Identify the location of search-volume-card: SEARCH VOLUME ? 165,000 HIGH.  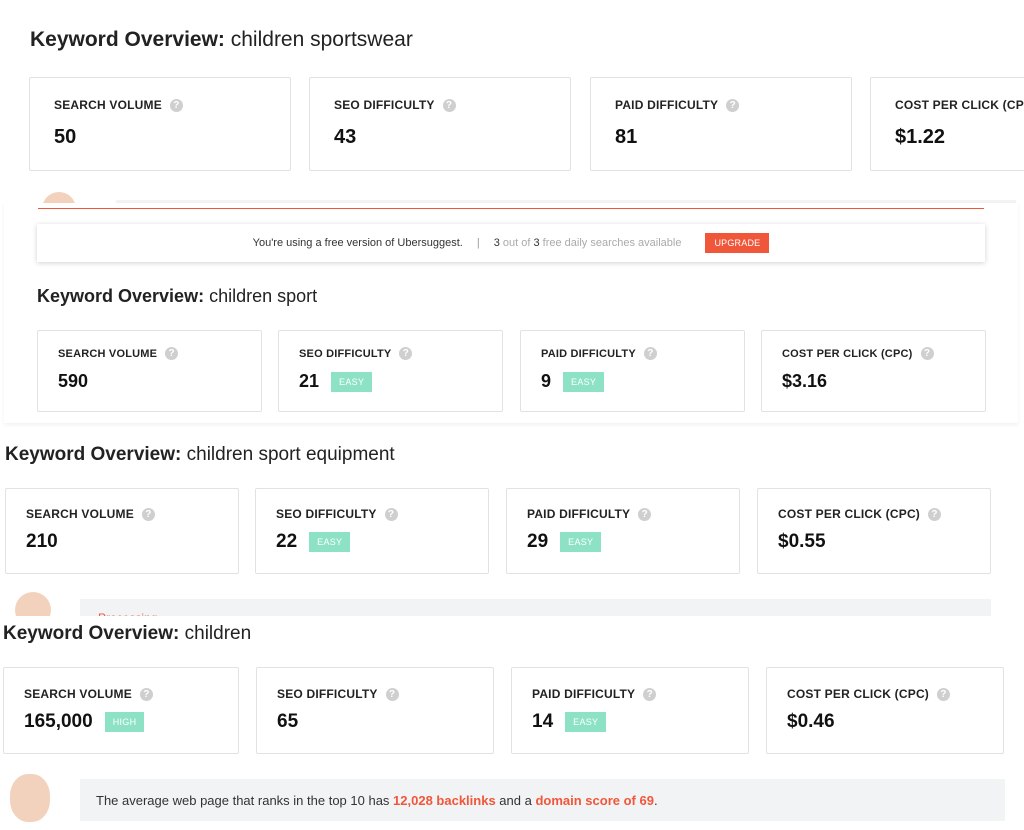
(121, 710).